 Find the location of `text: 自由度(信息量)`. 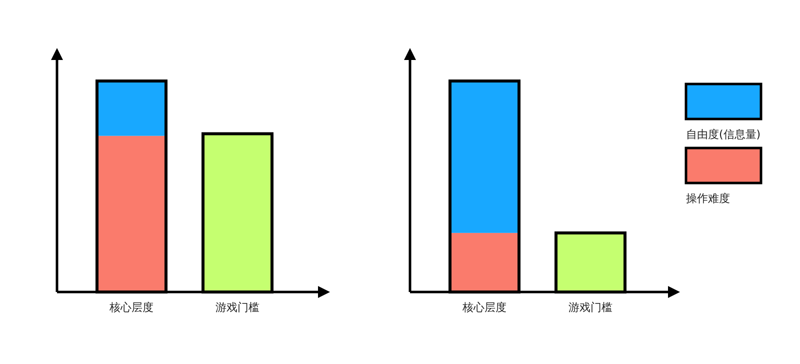

text: 自由度(信息量) is located at coordinates (723, 134).